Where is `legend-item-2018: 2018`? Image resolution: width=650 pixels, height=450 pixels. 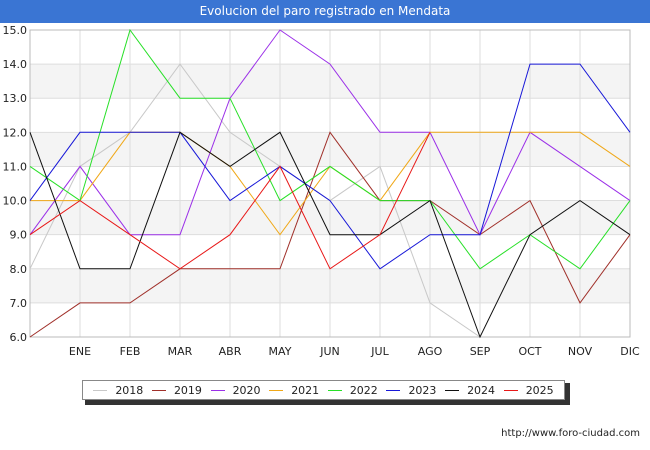 legend-item-2018: 2018 is located at coordinates (118, 390).